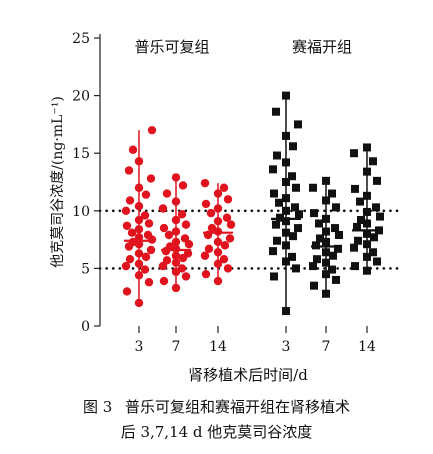 The image size is (433, 454). What do you see at coordinates (81, 39) in the screenshot?
I see `y-tick-label: 25` at bounding box center [81, 39].